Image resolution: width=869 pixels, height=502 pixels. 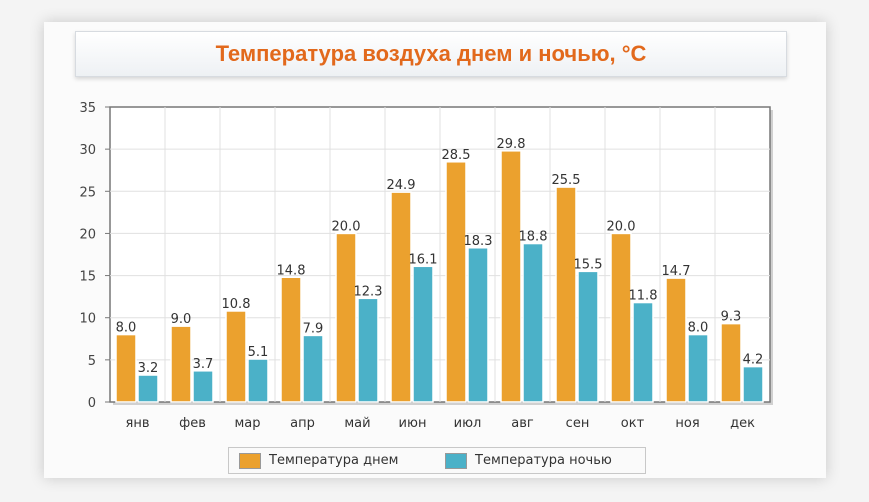 I want to click on y-tick-label: 35, so click(x=87, y=108).